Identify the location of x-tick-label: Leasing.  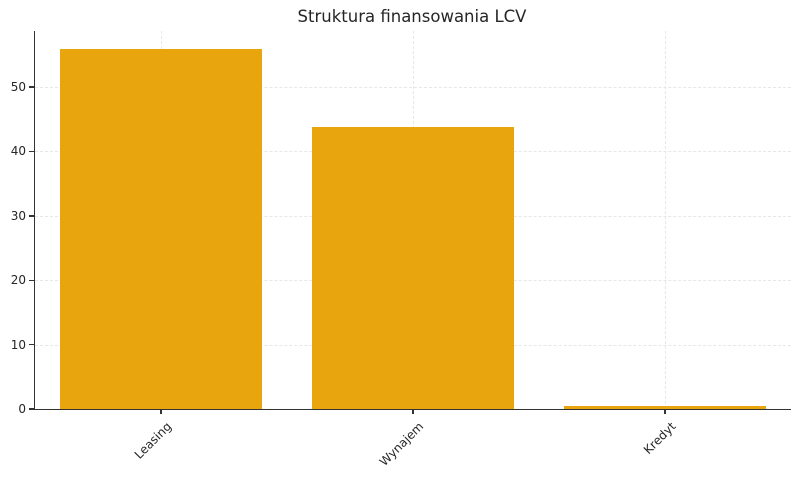
(153, 440).